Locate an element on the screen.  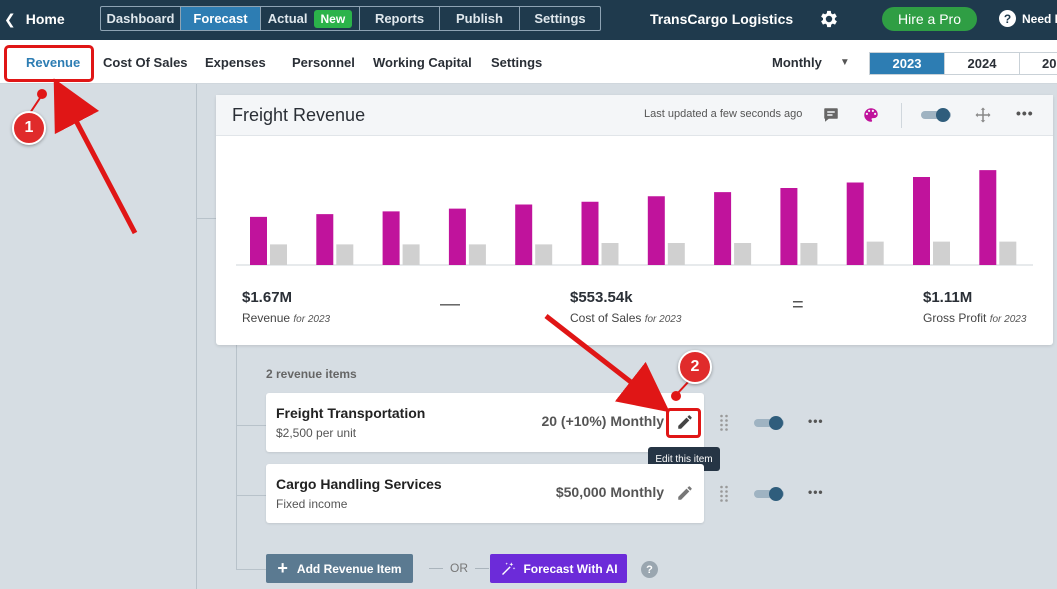
magic-wand-icon is located at coordinates (509, 568).